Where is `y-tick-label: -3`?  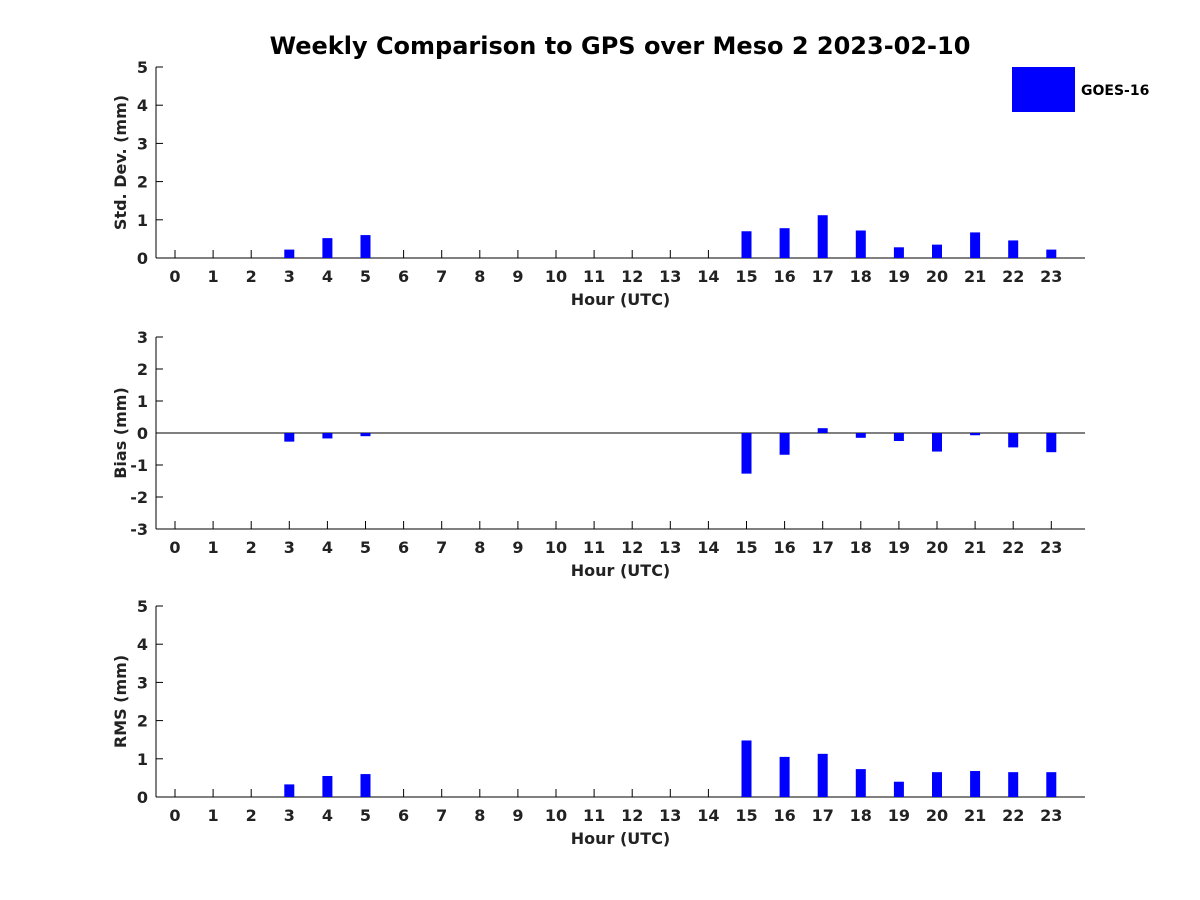
y-tick-label: -3 is located at coordinates (139, 529).